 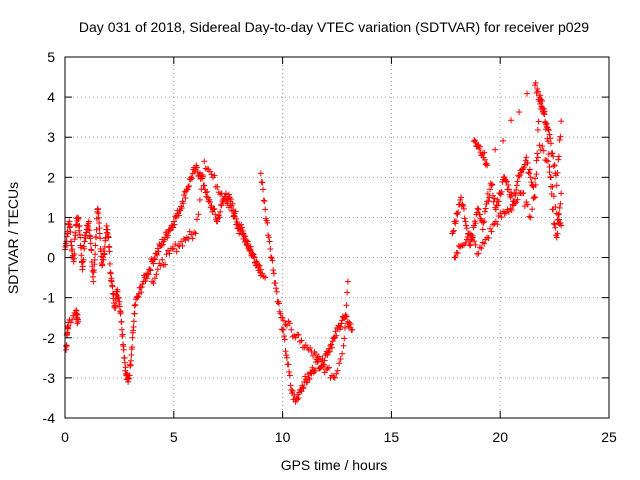 What do you see at coordinates (49, 418) in the screenshot?
I see `y-tick-label: -4` at bounding box center [49, 418].